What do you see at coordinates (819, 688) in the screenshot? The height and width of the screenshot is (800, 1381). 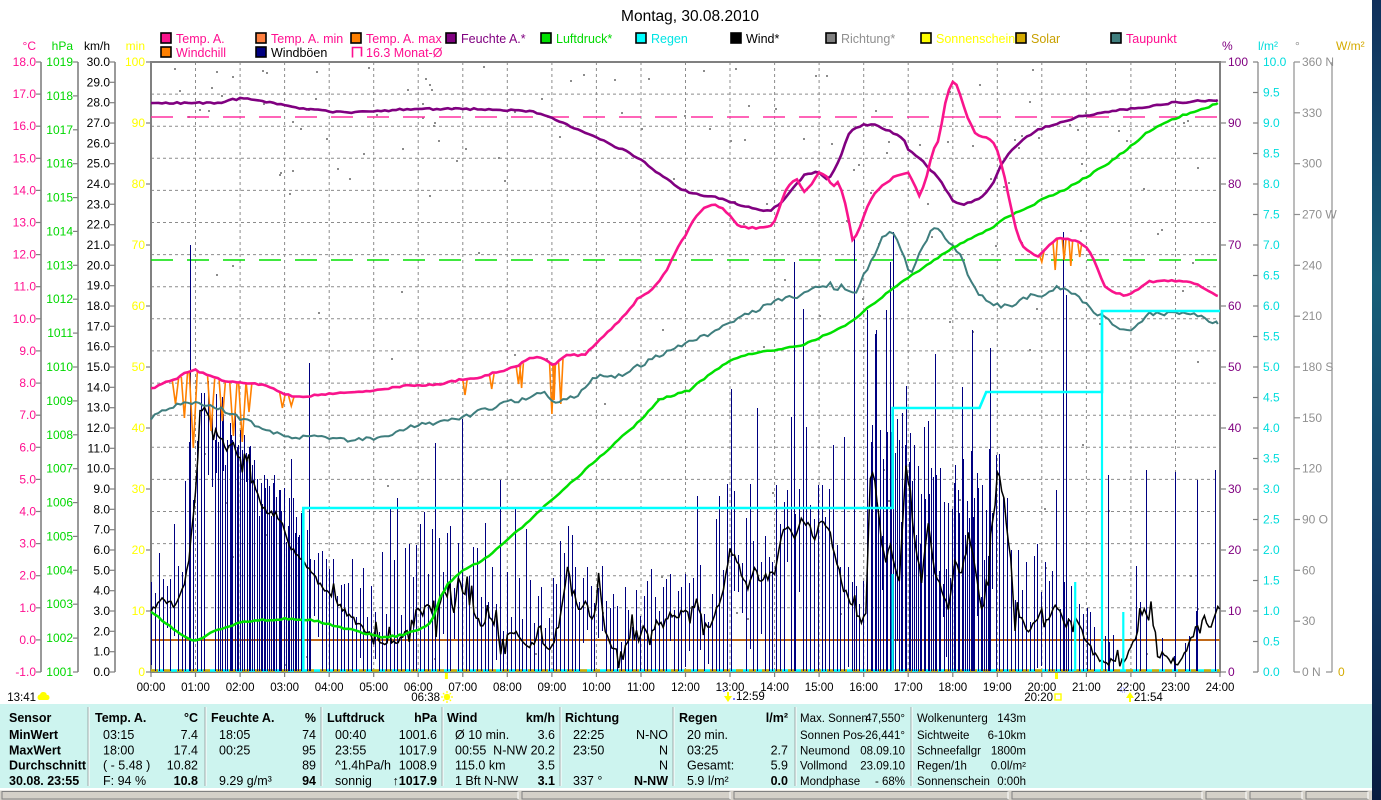 I see `svg-text: 15:00` at bounding box center [819, 688].